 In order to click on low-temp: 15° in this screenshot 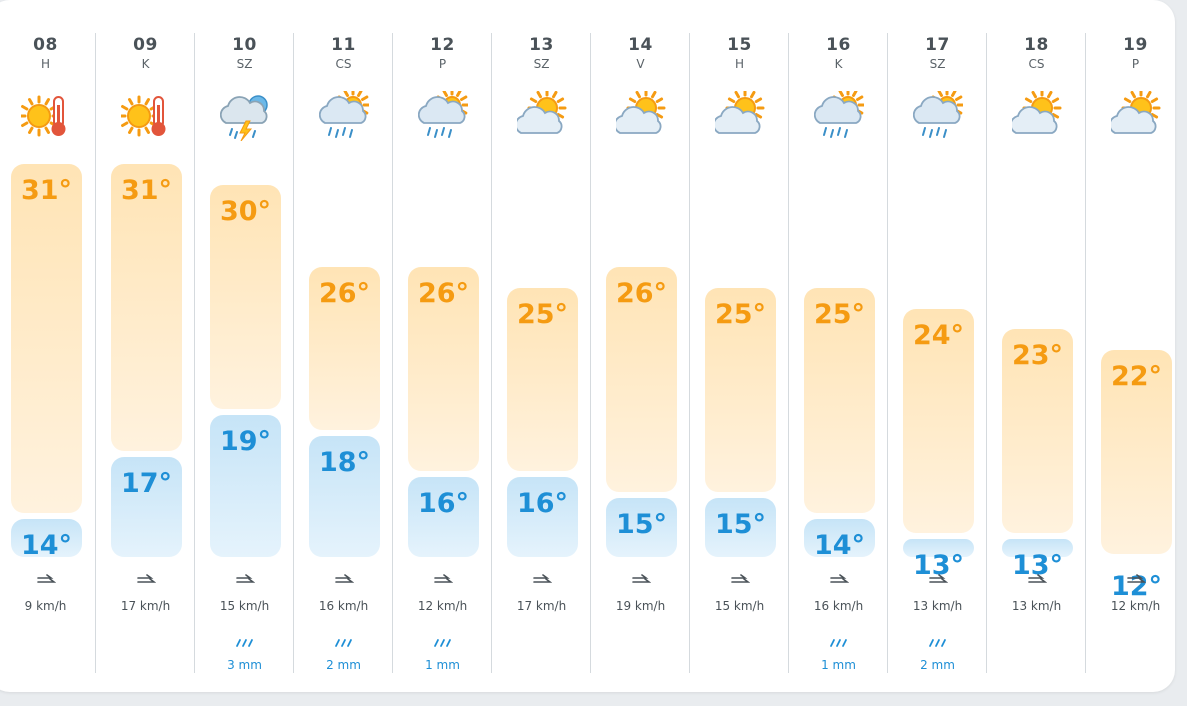, I will do `click(641, 524)`.